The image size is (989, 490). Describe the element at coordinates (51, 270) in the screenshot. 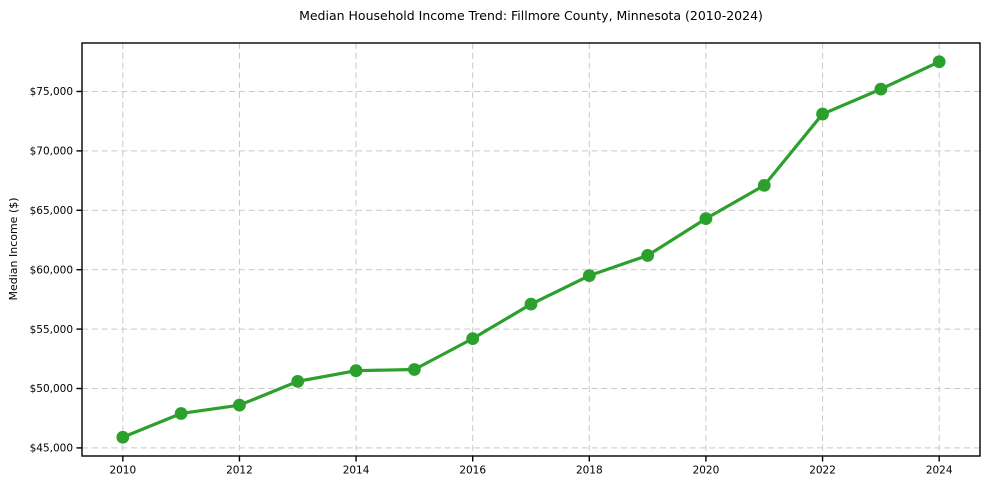

I see `y-tick-label: $60,000` at that location.